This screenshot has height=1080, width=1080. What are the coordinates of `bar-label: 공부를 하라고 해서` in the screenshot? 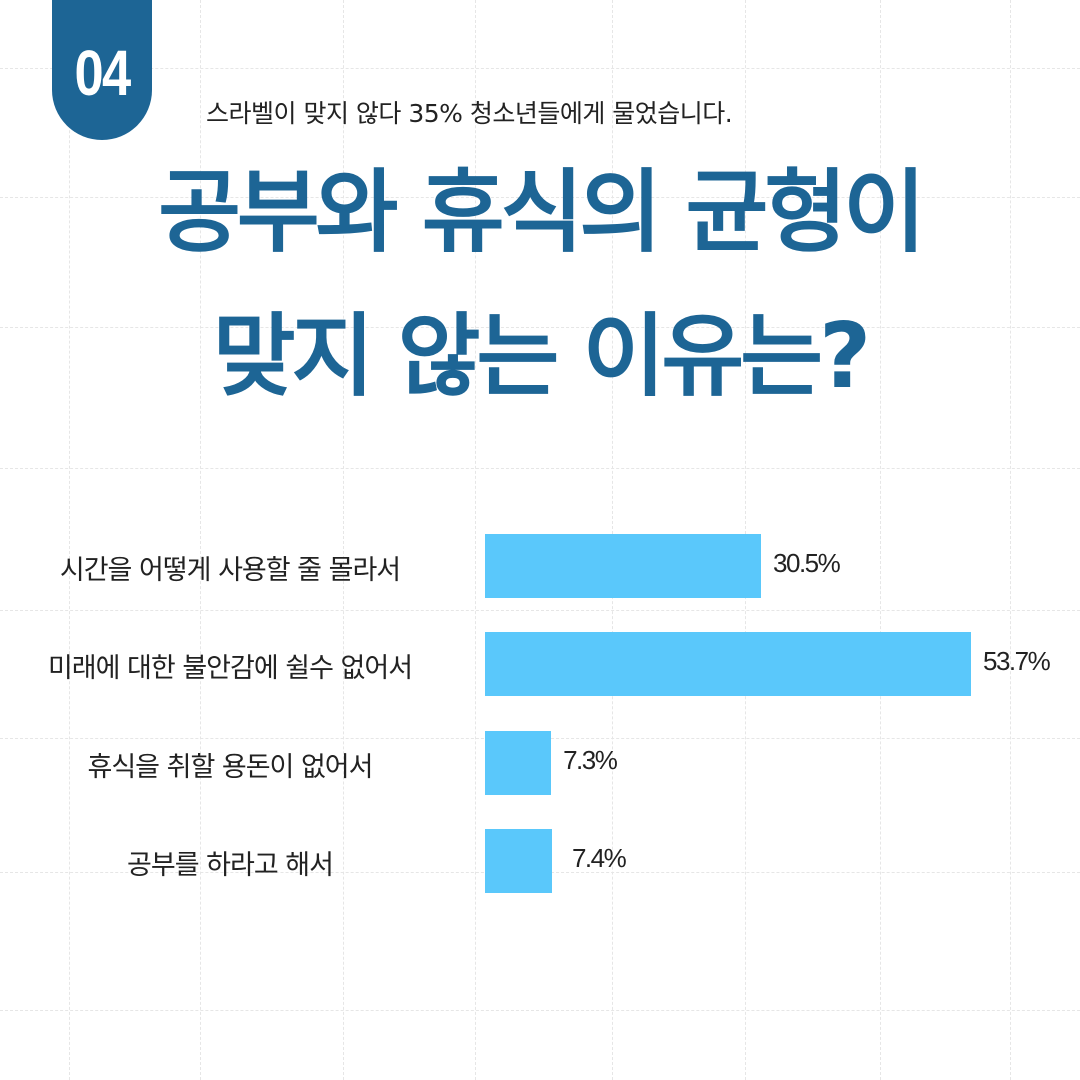 It's located at (230, 865).